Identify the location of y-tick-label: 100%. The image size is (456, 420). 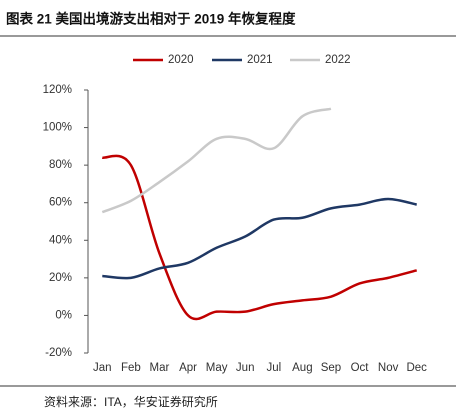
(57, 128).